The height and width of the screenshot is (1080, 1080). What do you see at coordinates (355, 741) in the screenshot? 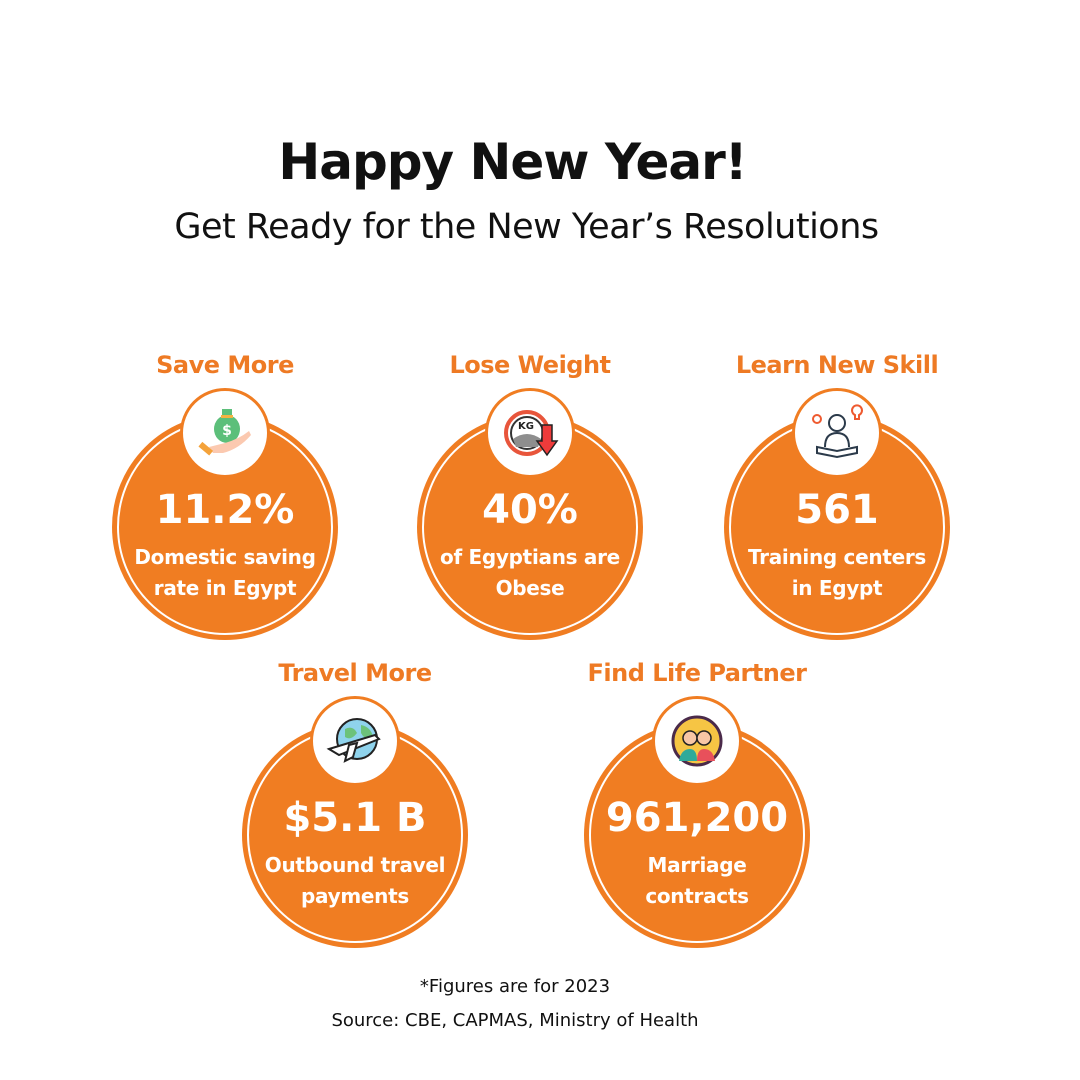
I see `globe-plane-icon` at bounding box center [355, 741].